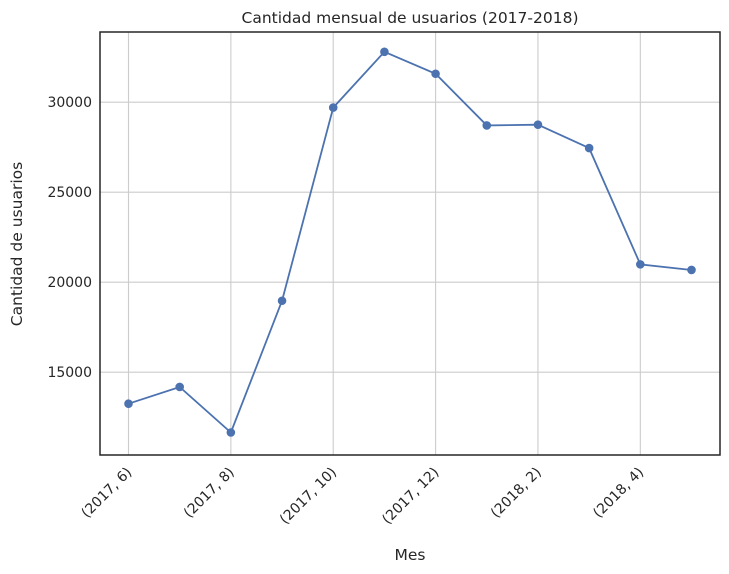 The height and width of the screenshot is (574, 729). What do you see at coordinates (410, 18) in the screenshot?
I see `chart-title: Cantidad mensual de usuarios (2017-2018)` at bounding box center [410, 18].